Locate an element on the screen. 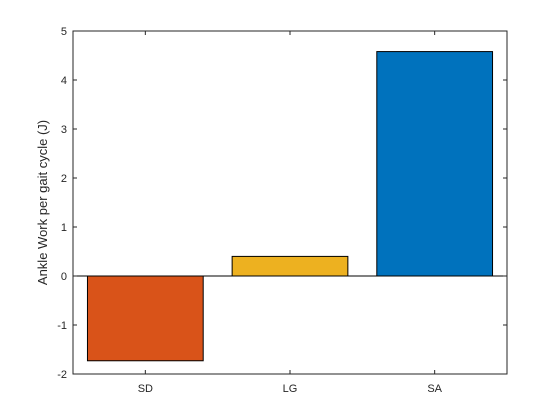  y-tick-label: -2 is located at coordinates (62, 375).